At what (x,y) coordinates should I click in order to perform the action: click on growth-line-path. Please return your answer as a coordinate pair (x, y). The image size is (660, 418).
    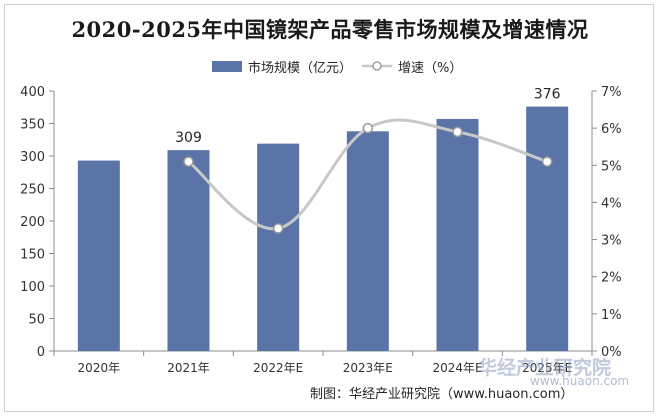
    Looking at the image, I should click on (367, 174).